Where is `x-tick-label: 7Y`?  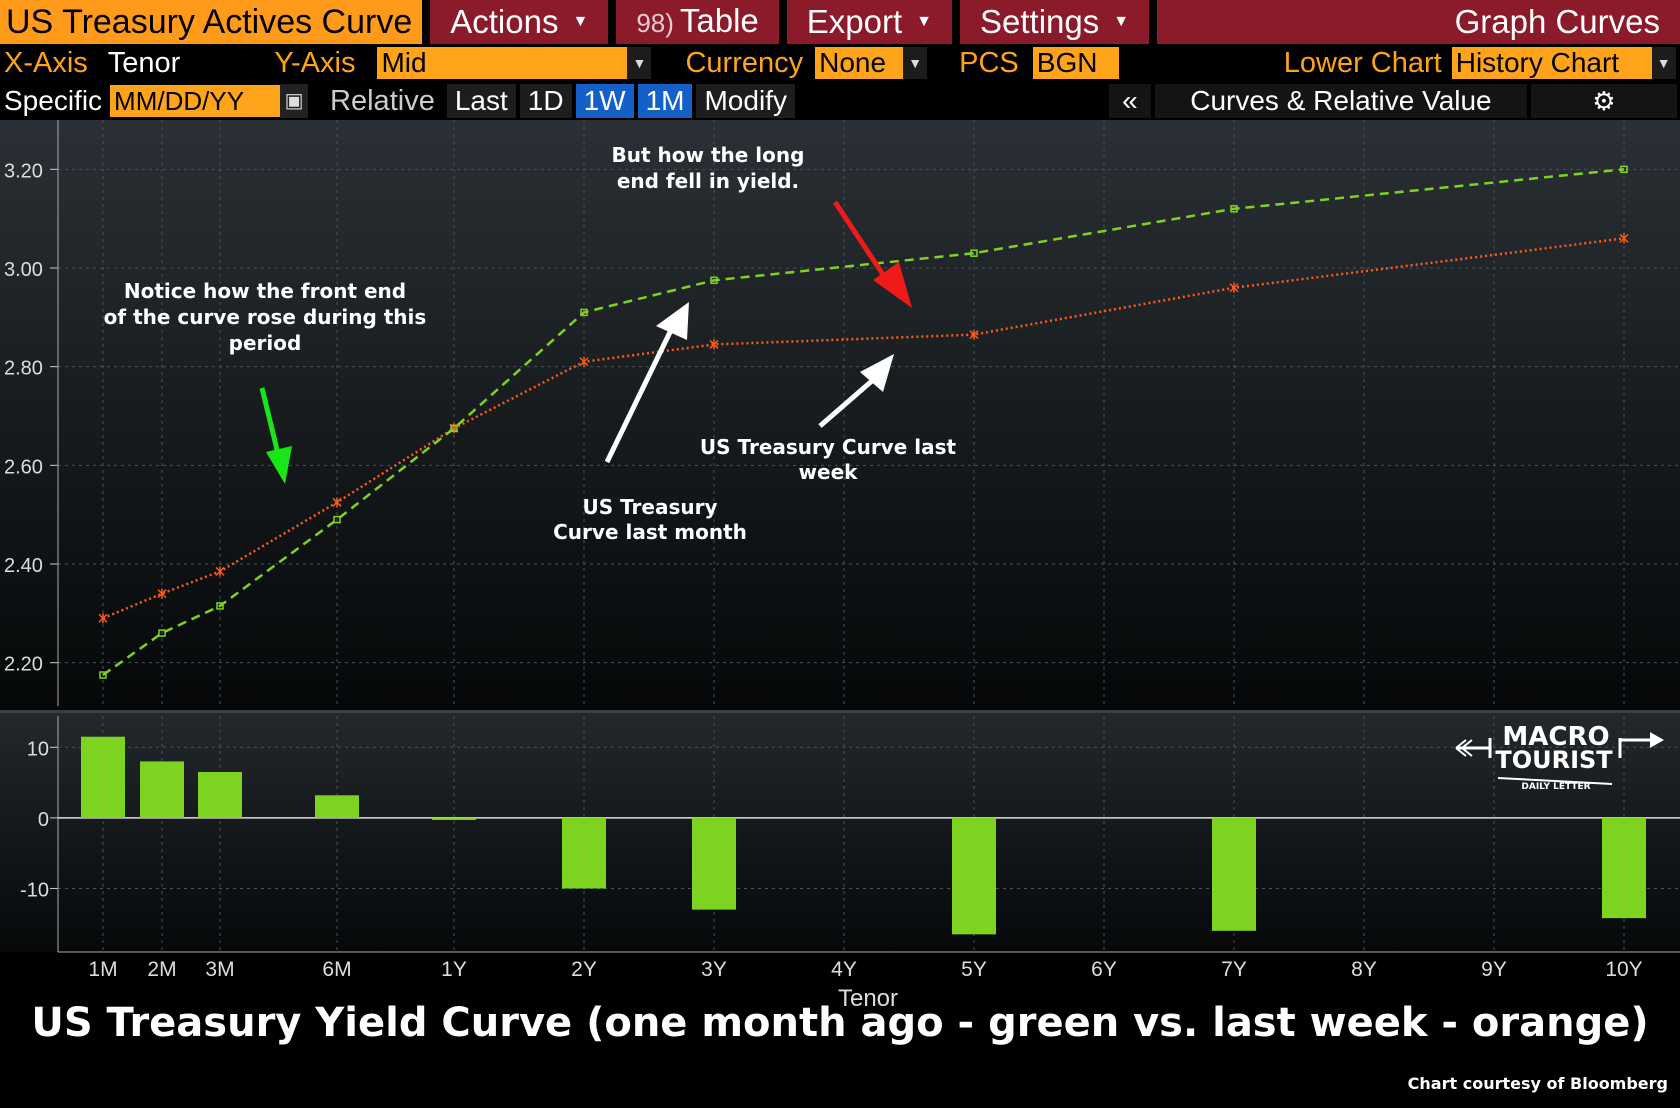
x-tick-label: 7Y is located at coordinates (1234, 969).